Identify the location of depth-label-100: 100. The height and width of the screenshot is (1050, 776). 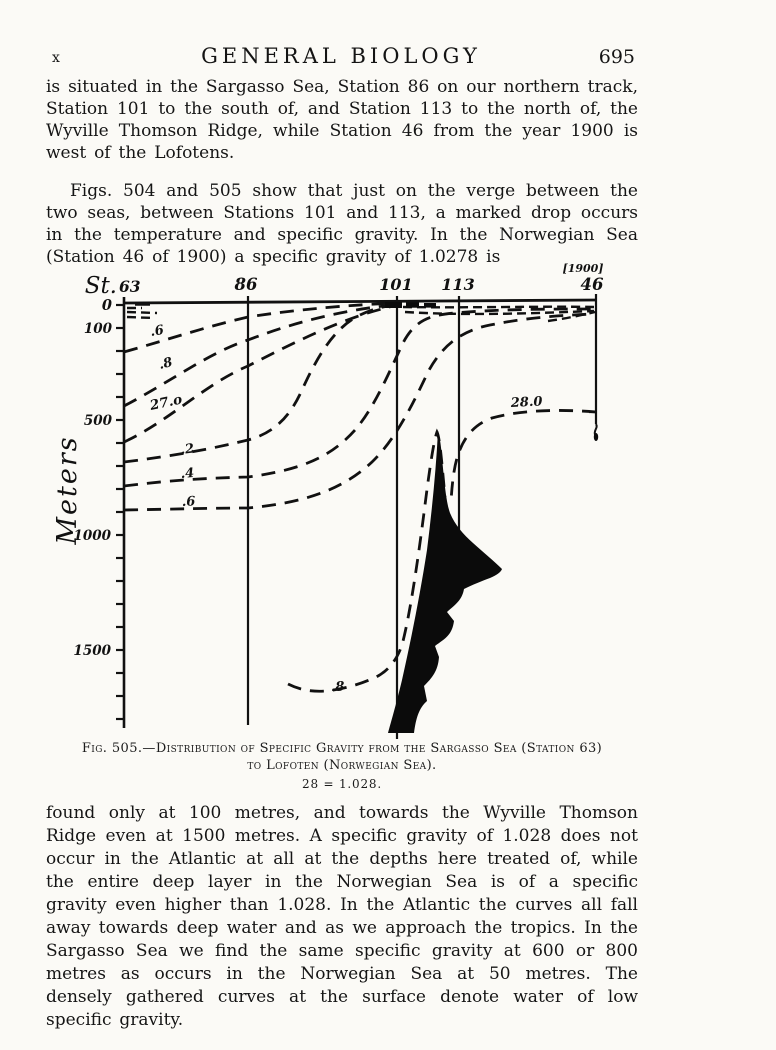
(98, 329).